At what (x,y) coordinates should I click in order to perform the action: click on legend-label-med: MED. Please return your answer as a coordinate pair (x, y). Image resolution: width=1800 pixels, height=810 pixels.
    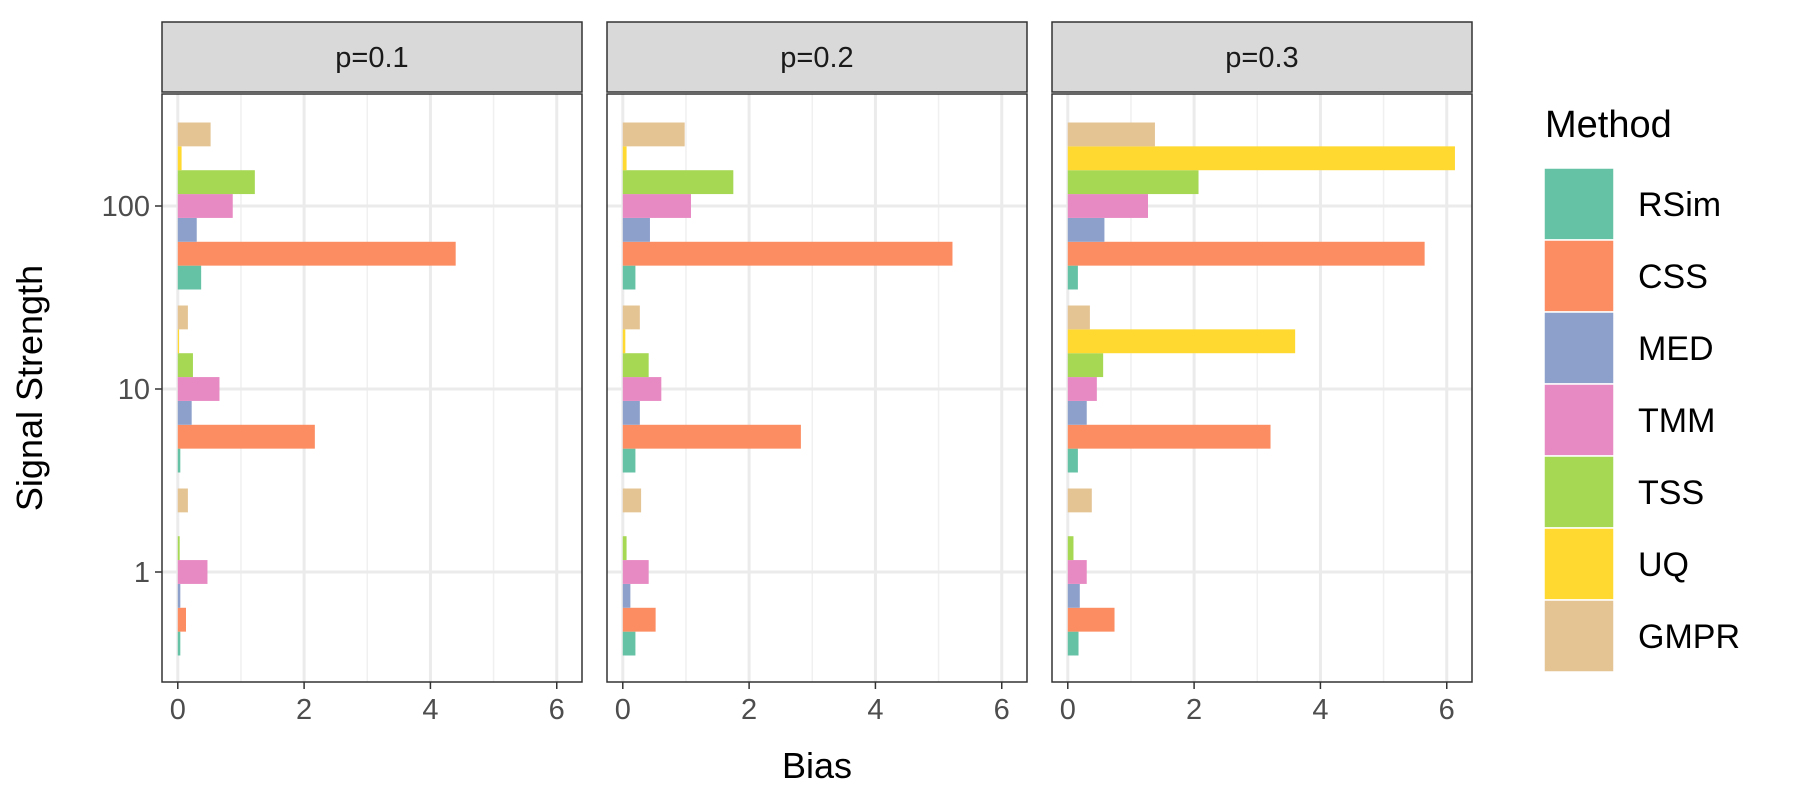
    Looking at the image, I should click on (1676, 349).